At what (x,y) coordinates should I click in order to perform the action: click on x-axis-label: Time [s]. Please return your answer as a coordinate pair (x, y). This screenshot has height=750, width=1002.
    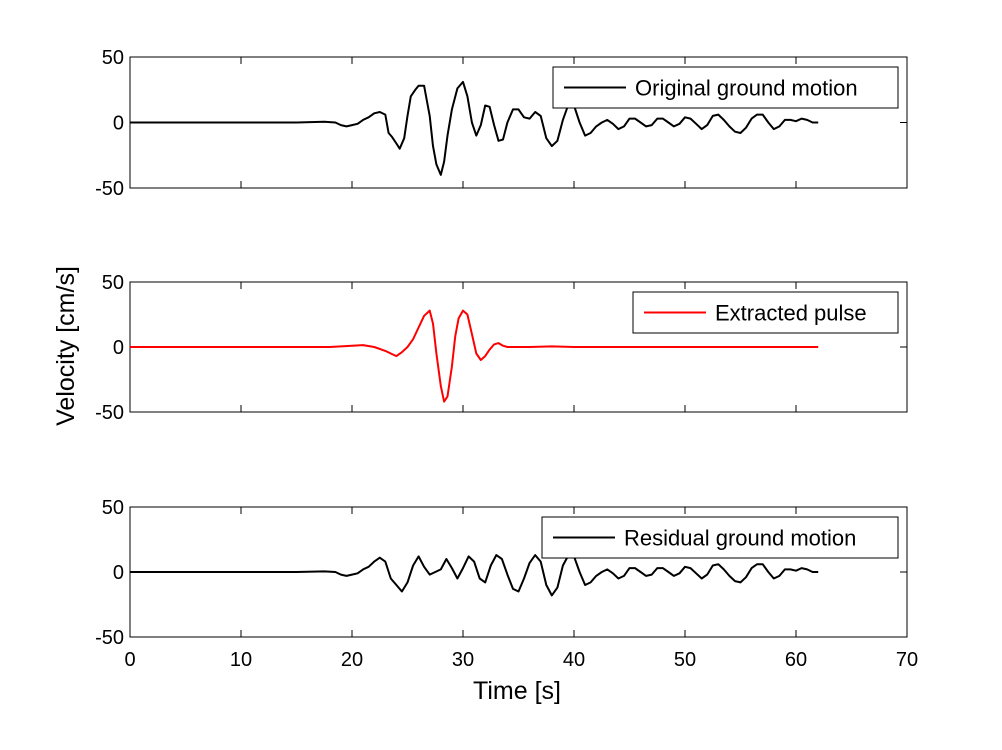
    Looking at the image, I should click on (517, 691).